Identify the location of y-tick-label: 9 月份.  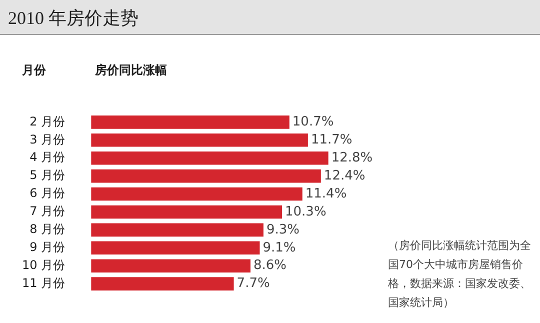
(48, 247).